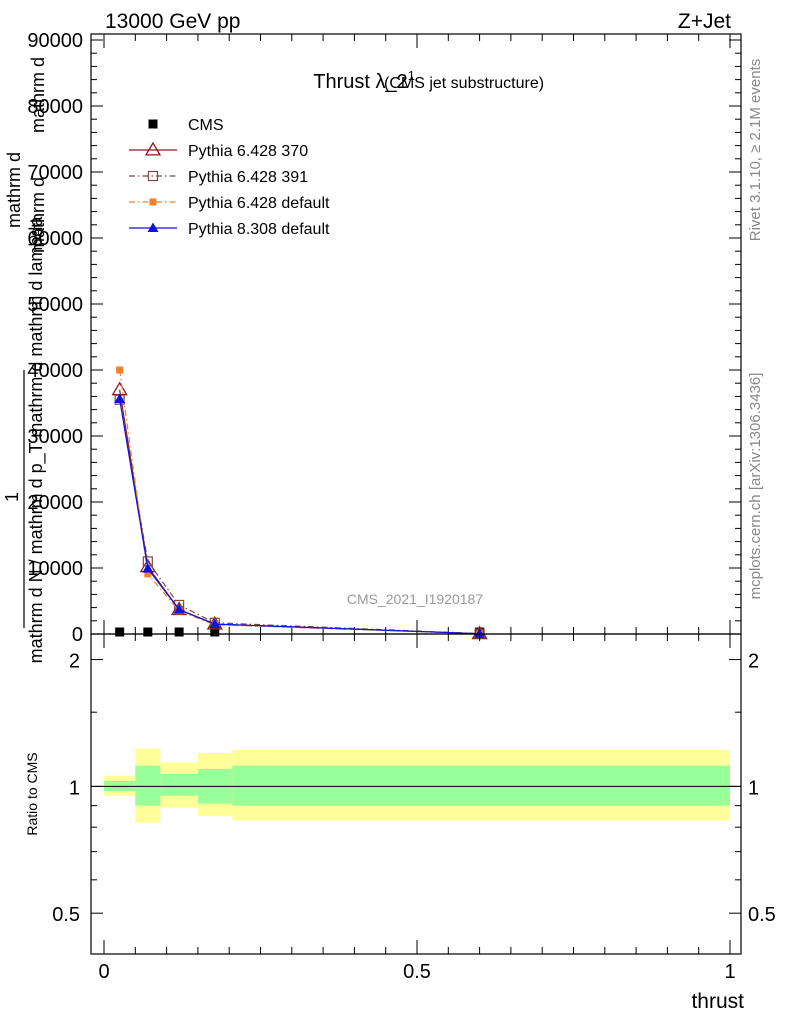  Describe the element at coordinates (464, 83) in the screenshot. I see `chart-title-note: (CMS jet substructure)` at that location.